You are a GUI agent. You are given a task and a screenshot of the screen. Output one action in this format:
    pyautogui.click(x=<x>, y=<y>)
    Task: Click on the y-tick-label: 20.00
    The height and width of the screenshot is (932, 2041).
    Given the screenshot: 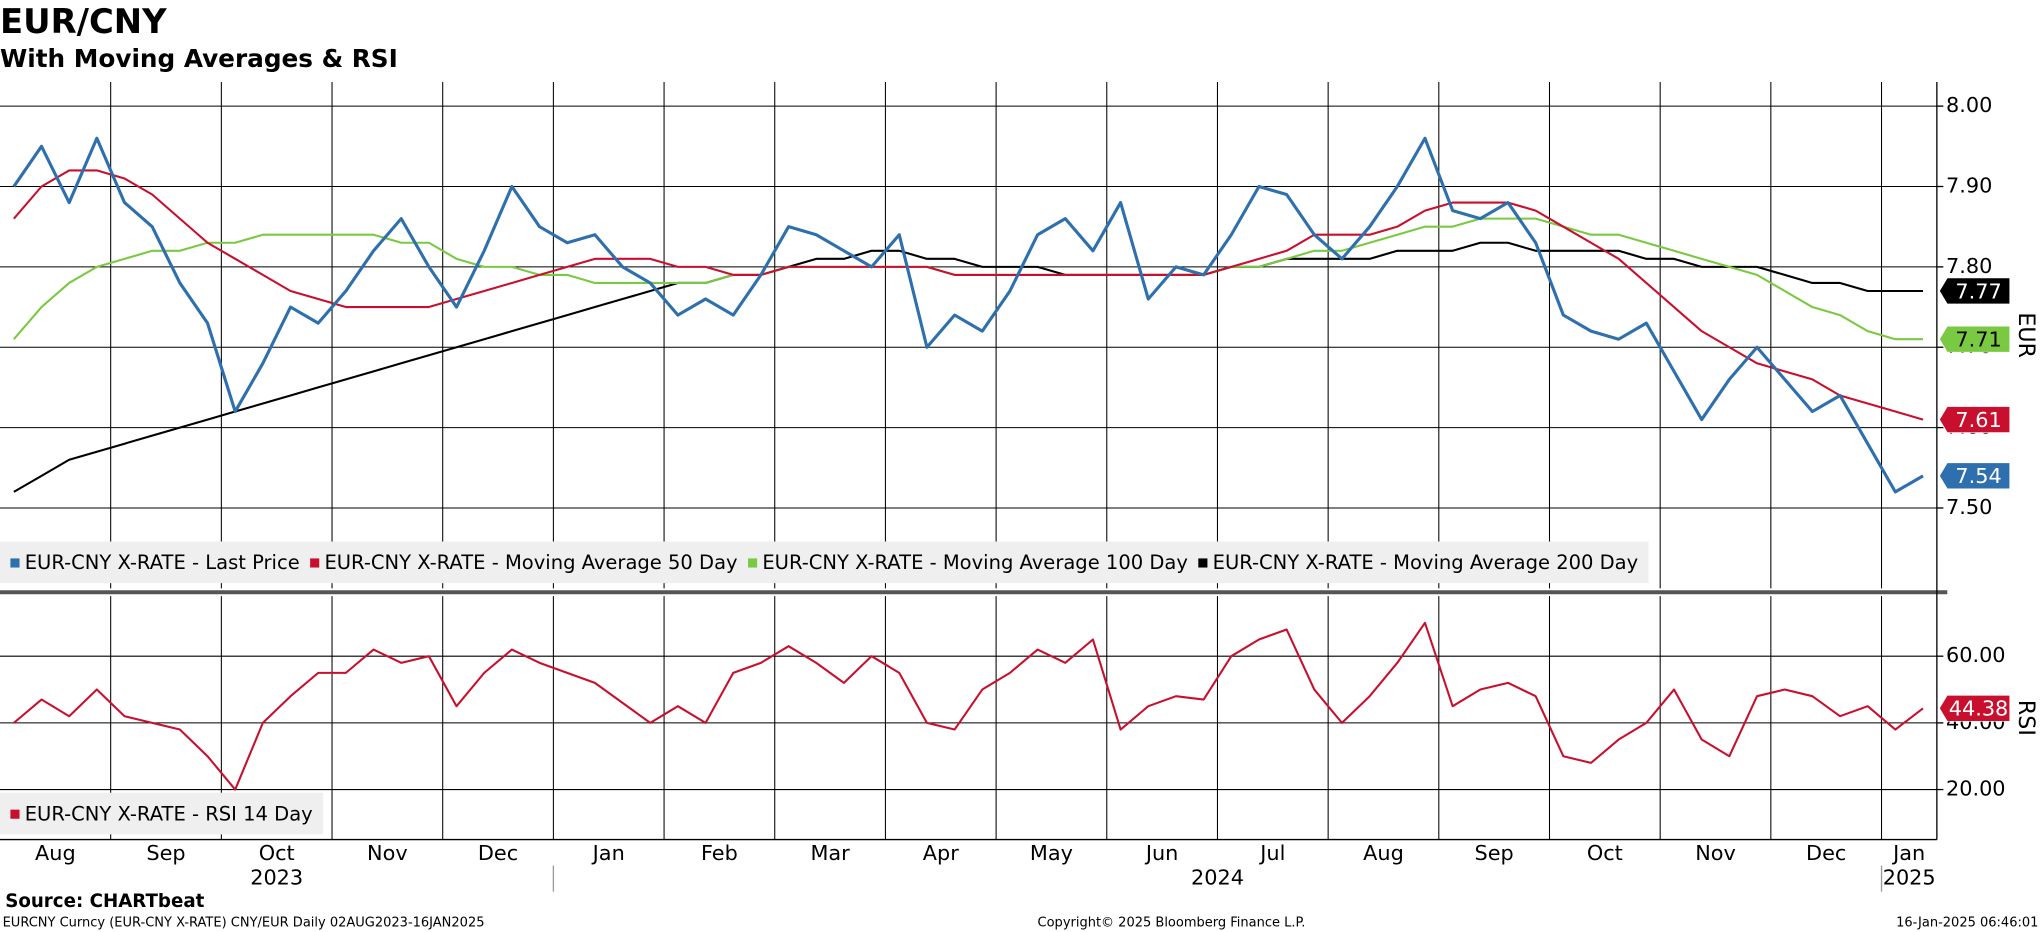 What is the action you would take?
    pyautogui.click(x=1976, y=789)
    